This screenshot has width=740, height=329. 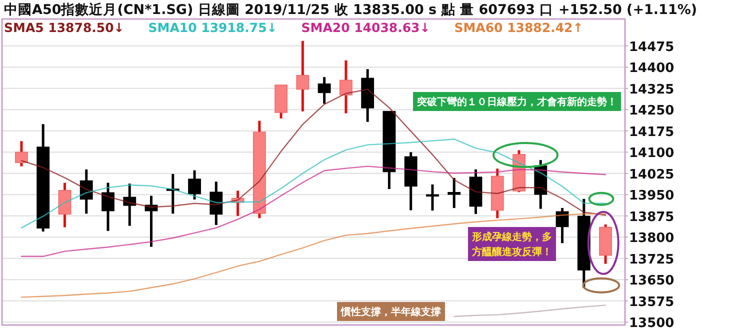 I want to click on ytick: 13650, so click(x=651, y=281).